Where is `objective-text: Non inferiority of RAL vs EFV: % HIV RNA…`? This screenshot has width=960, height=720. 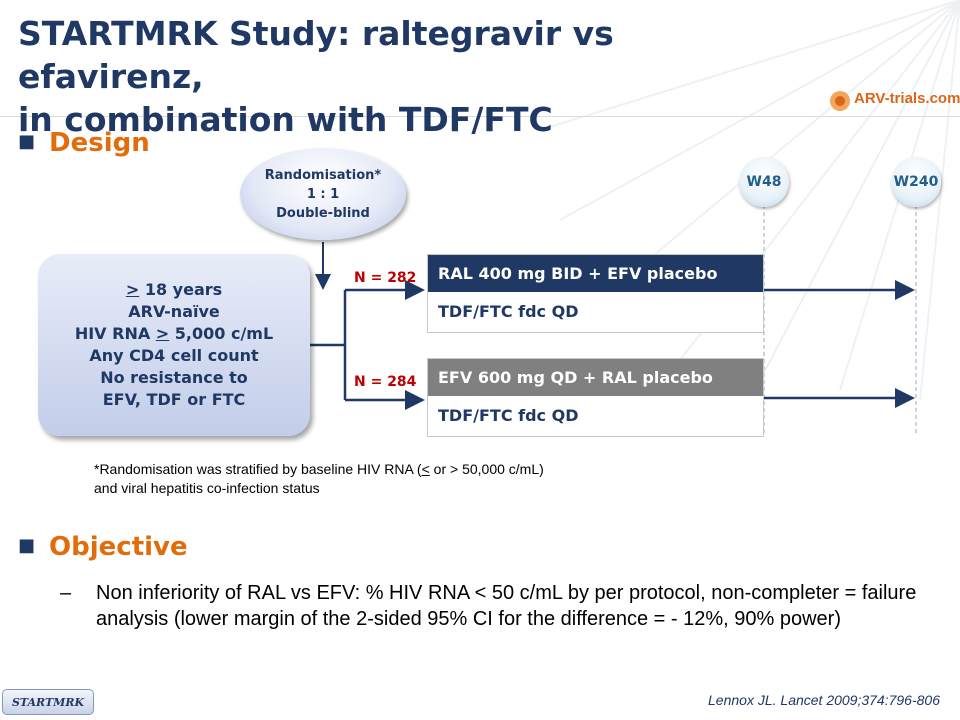
objective-text: Non inferiority of RAL vs EFV: % HIV RNA… is located at coordinates (506, 606).